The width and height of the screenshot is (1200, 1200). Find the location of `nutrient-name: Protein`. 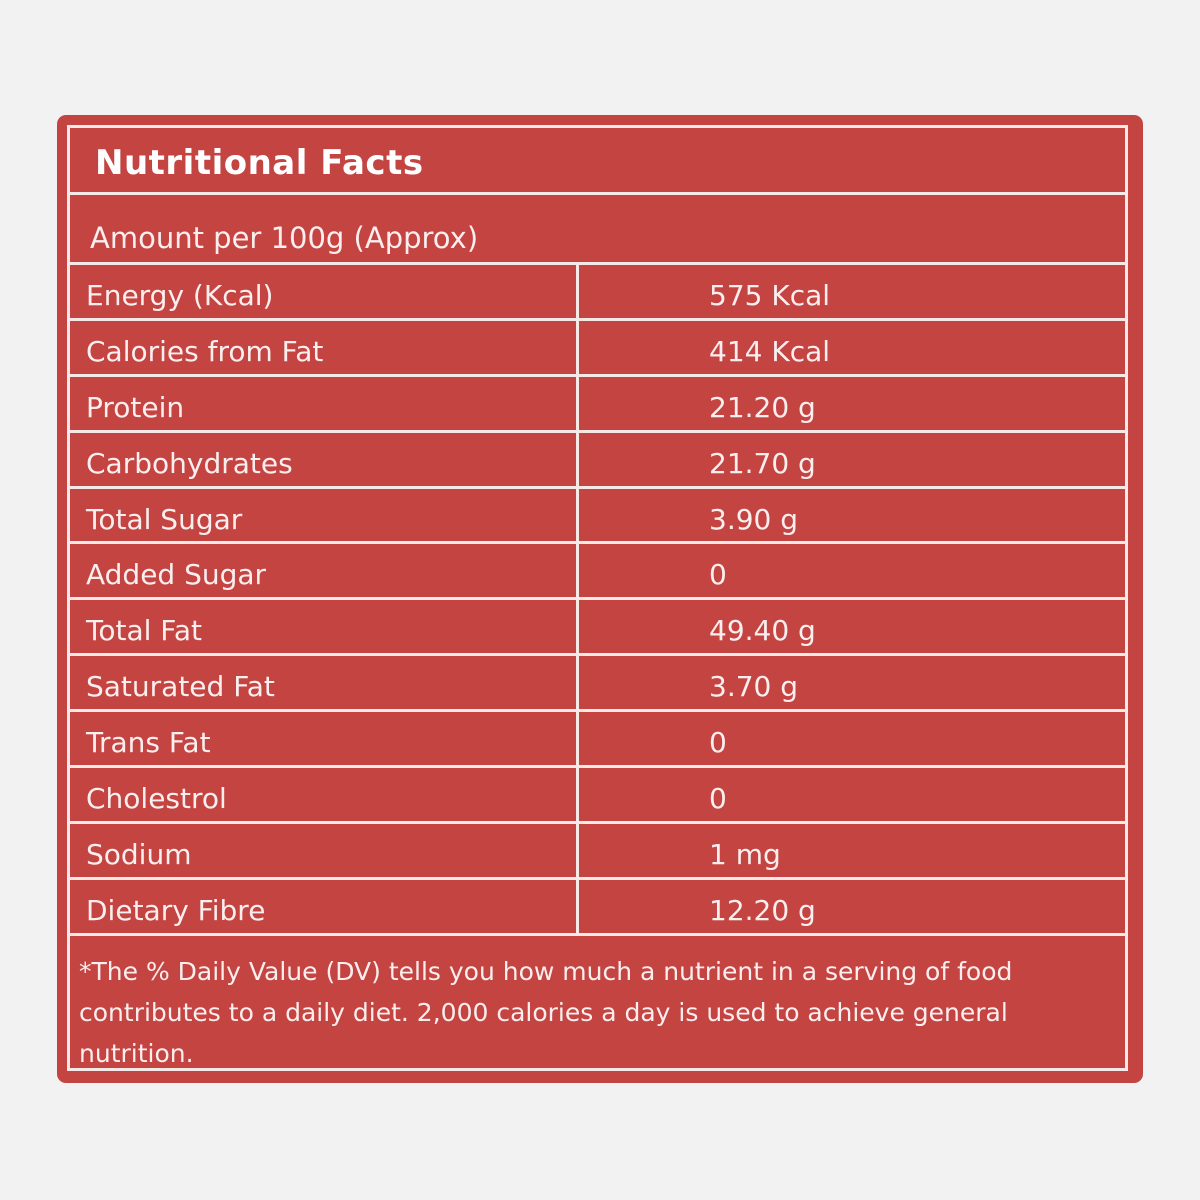

nutrient-name: Protein is located at coordinates (324, 403).